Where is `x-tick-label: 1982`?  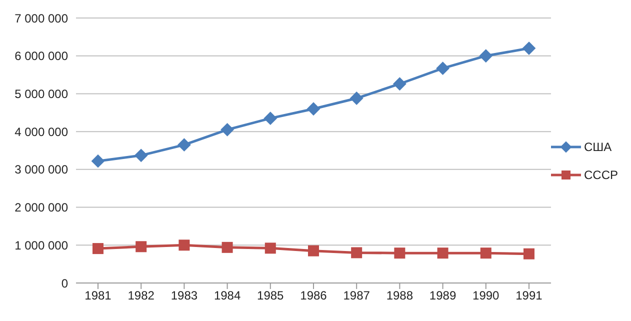 x-tick-label: 1982 is located at coordinates (141, 295).